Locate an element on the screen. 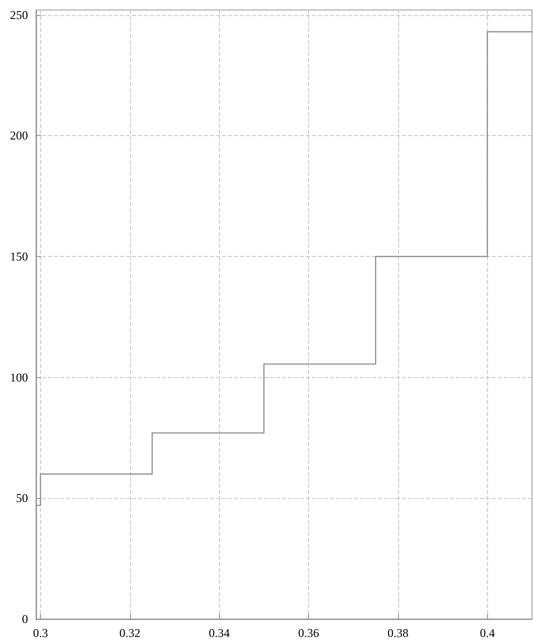 This screenshot has width=533, height=641. x-tick-label: 0.3 is located at coordinates (40, 633).